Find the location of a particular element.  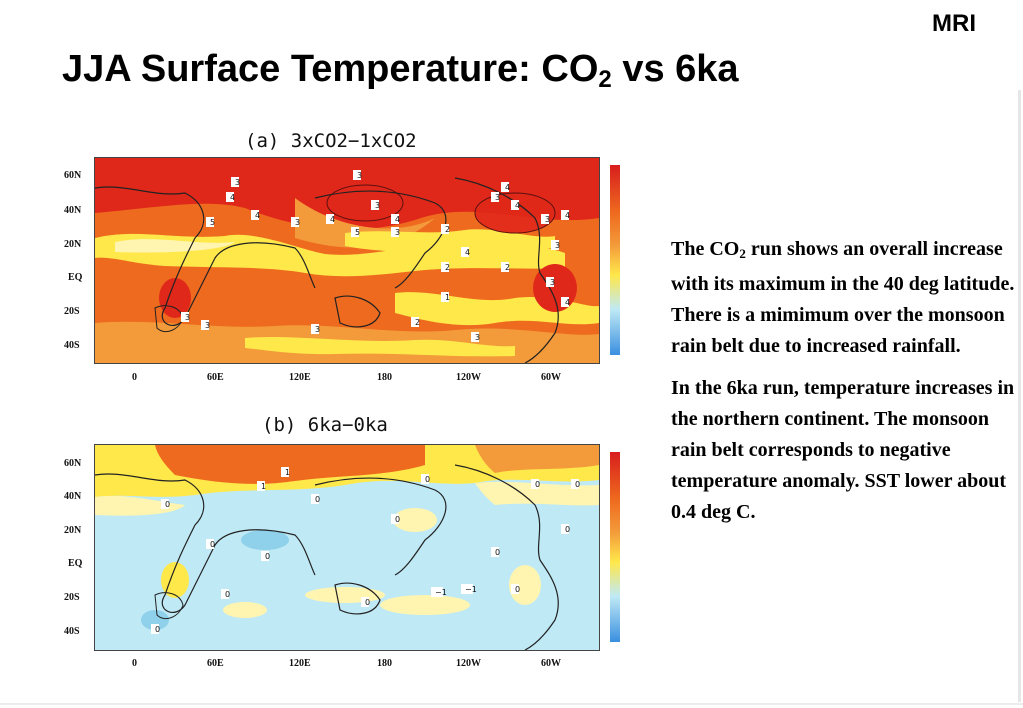

panel-a-lat-label: 20S is located at coordinates (72, 311).